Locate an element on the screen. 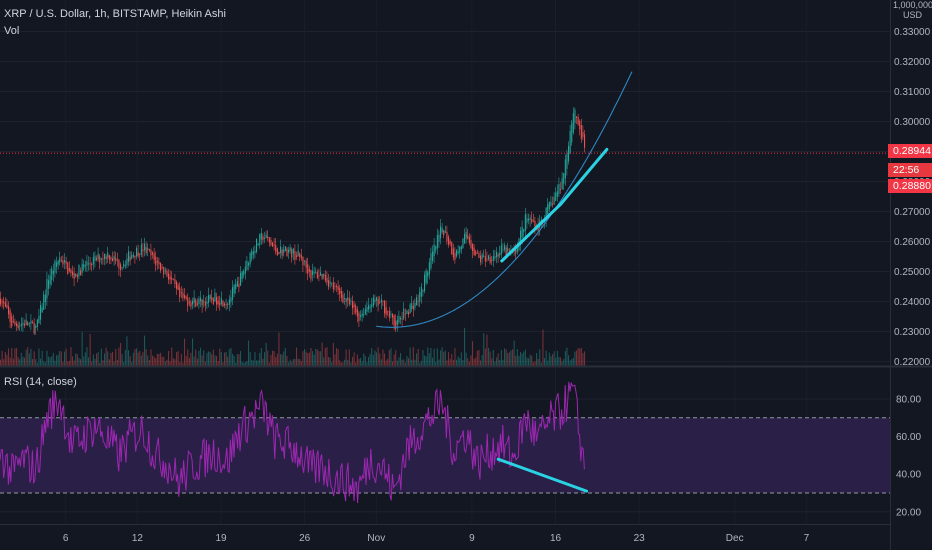 Image resolution: width=932 pixels, height=550 pixels. time-axis: 6 12 19 26 Nov 9 16 23 Dec 7 is located at coordinates (436, 538).